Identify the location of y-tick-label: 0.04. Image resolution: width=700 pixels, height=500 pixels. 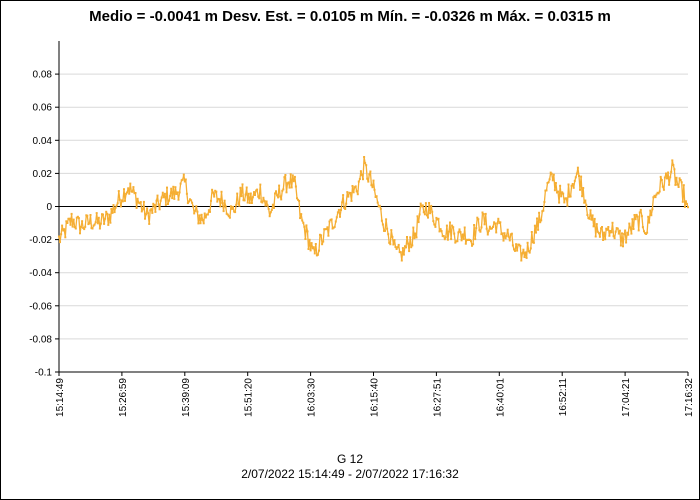
(43, 141).